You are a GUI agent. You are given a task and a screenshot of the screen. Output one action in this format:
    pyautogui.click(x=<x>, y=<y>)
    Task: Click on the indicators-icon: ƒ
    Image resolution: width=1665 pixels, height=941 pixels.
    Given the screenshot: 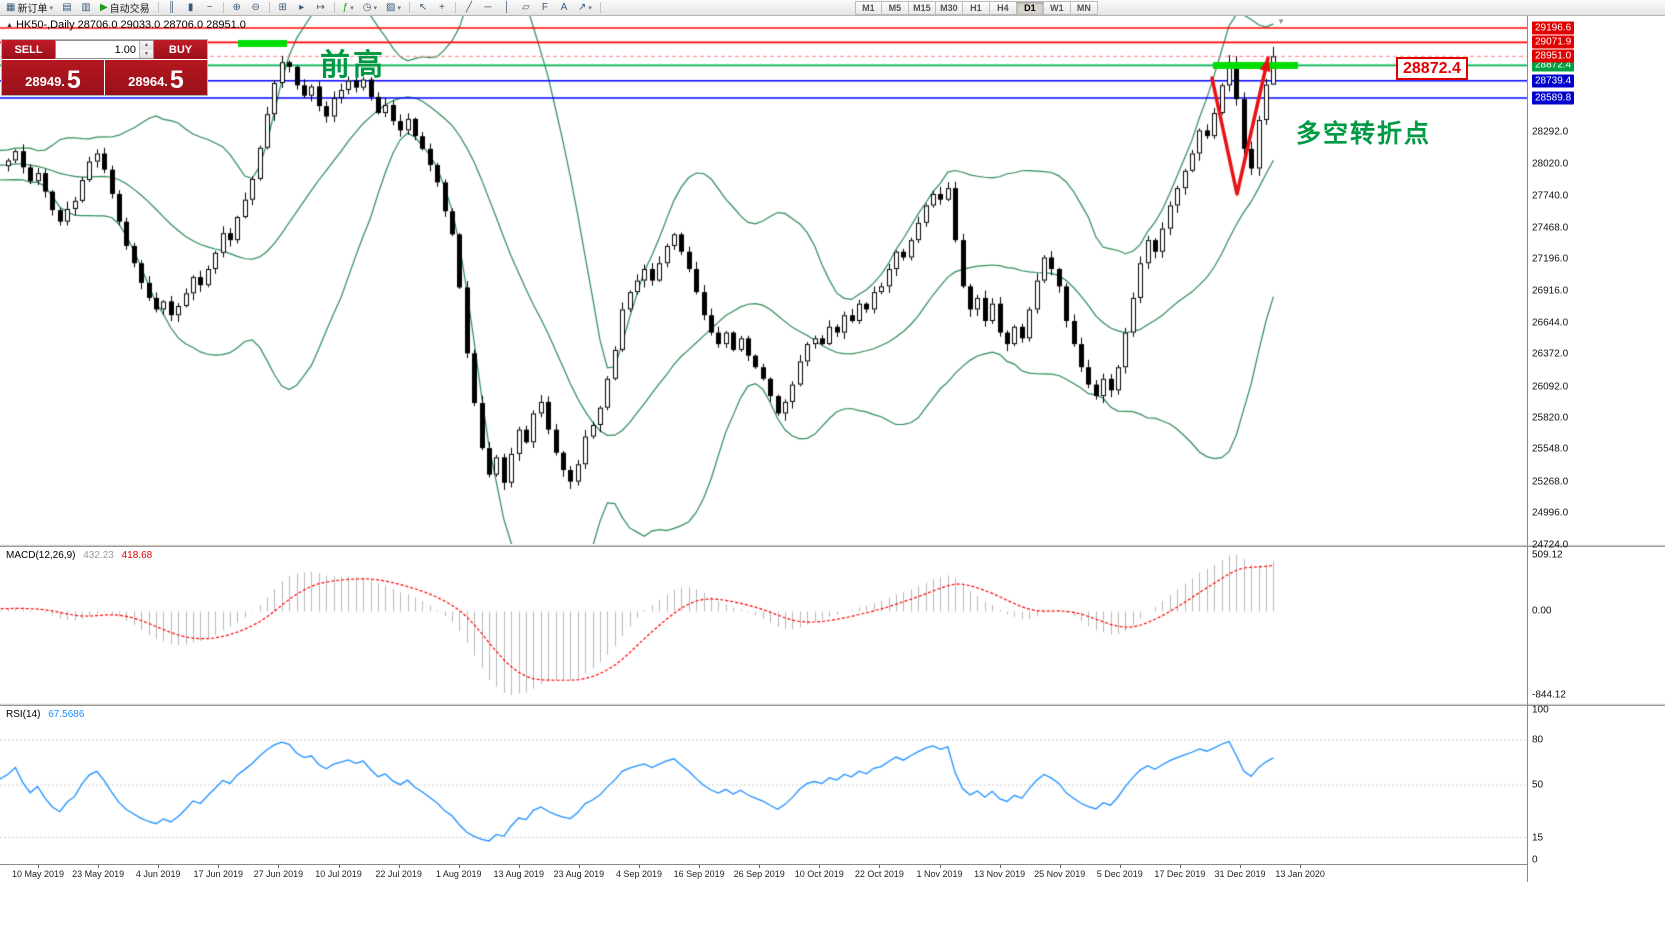 What is the action you would take?
    pyautogui.click(x=345, y=7)
    